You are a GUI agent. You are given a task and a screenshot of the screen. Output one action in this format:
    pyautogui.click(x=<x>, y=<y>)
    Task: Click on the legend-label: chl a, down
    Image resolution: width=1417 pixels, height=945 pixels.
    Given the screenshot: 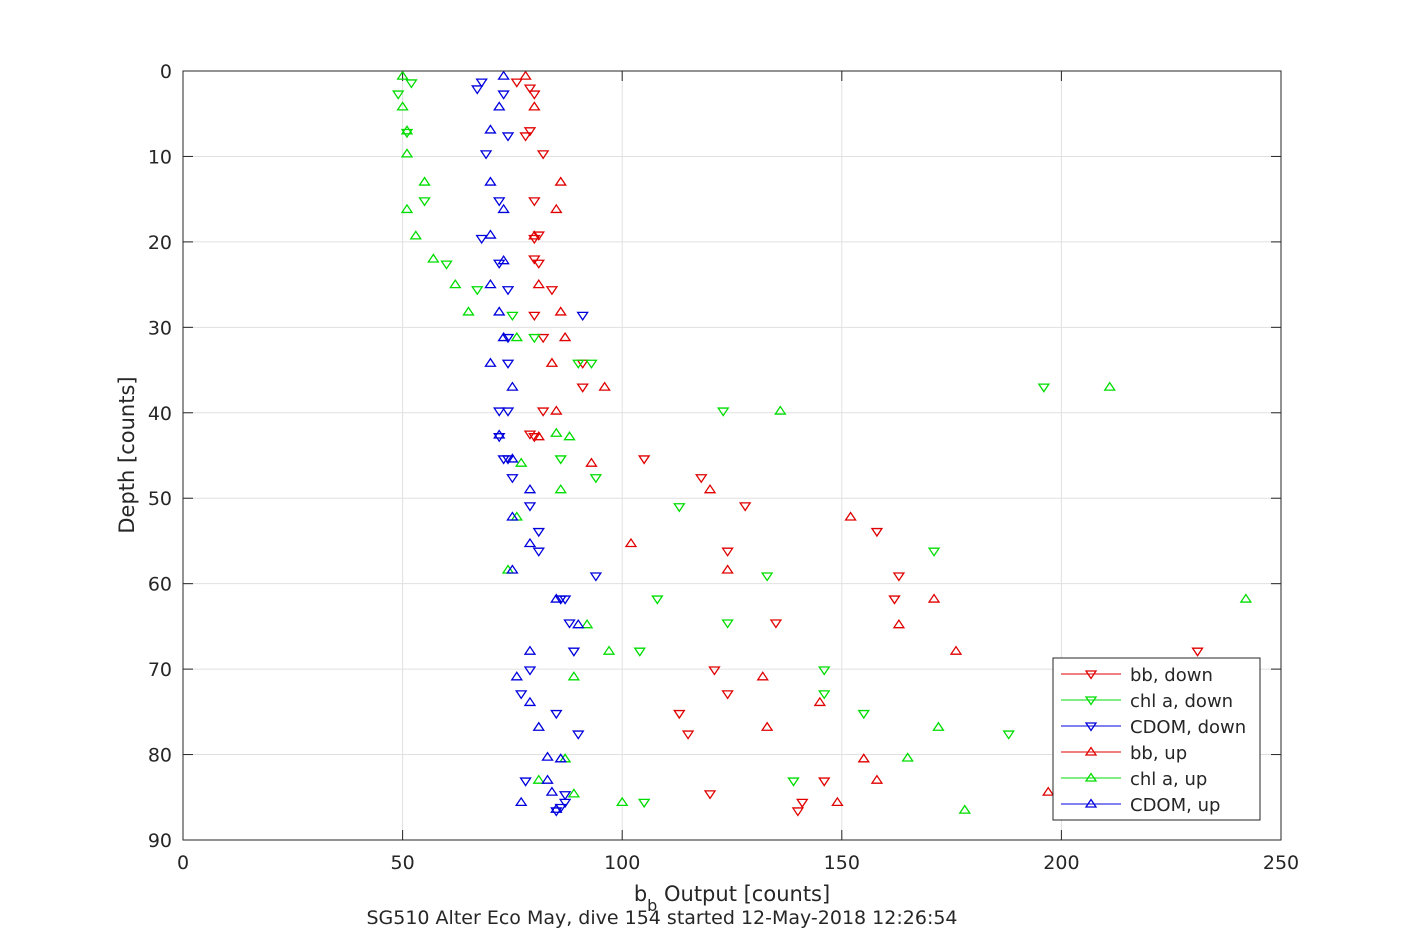 What is the action you would take?
    pyautogui.click(x=1181, y=701)
    